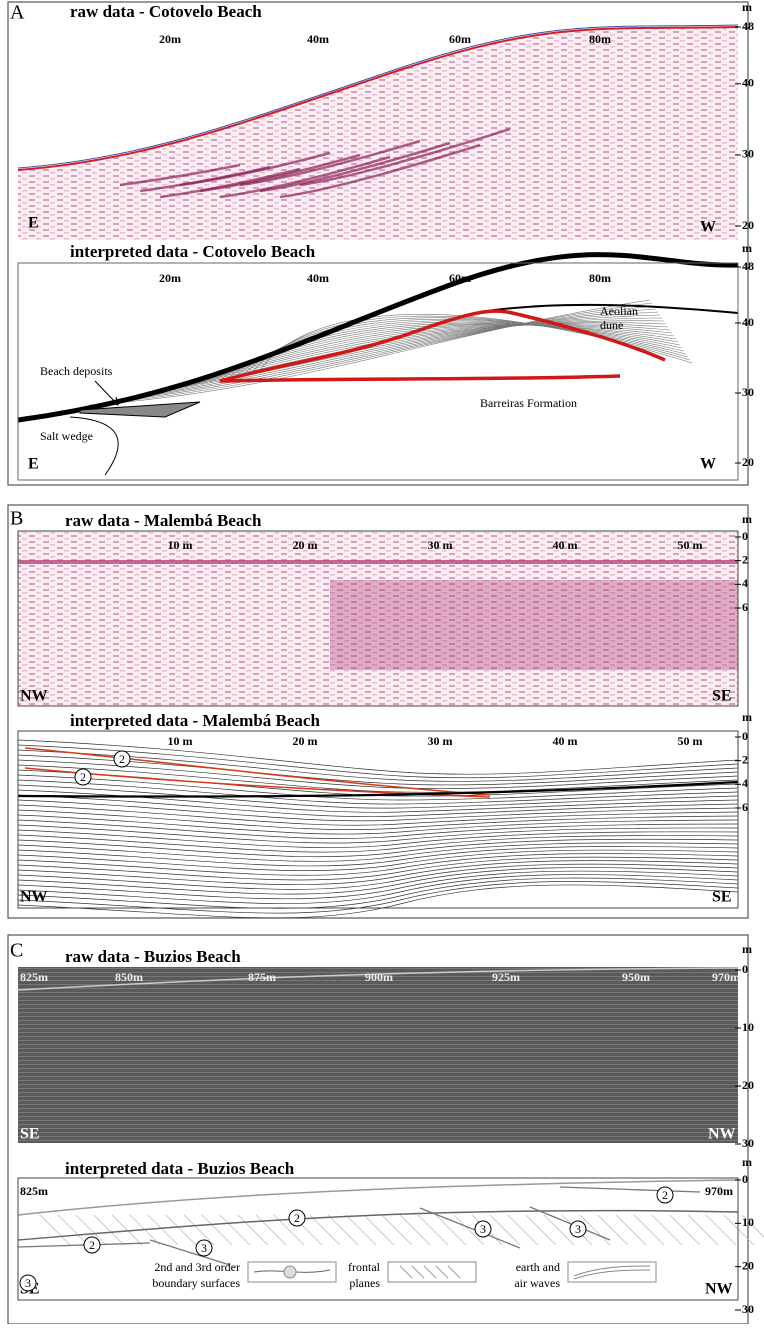  I want to click on distance-label: 50 m, so click(690, 741).